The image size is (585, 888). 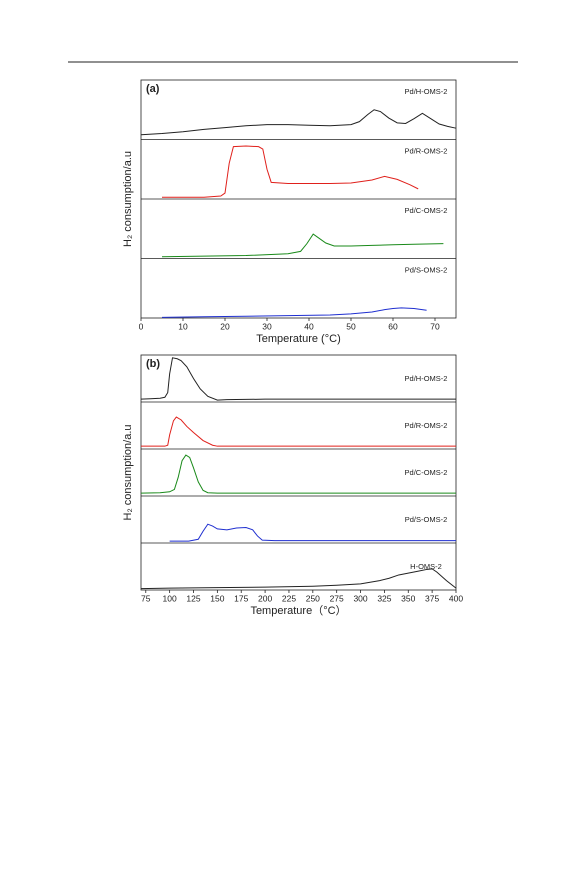 What do you see at coordinates (360, 598) in the screenshot?
I see `x-tick-label: 300` at bounding box center [360, 598].